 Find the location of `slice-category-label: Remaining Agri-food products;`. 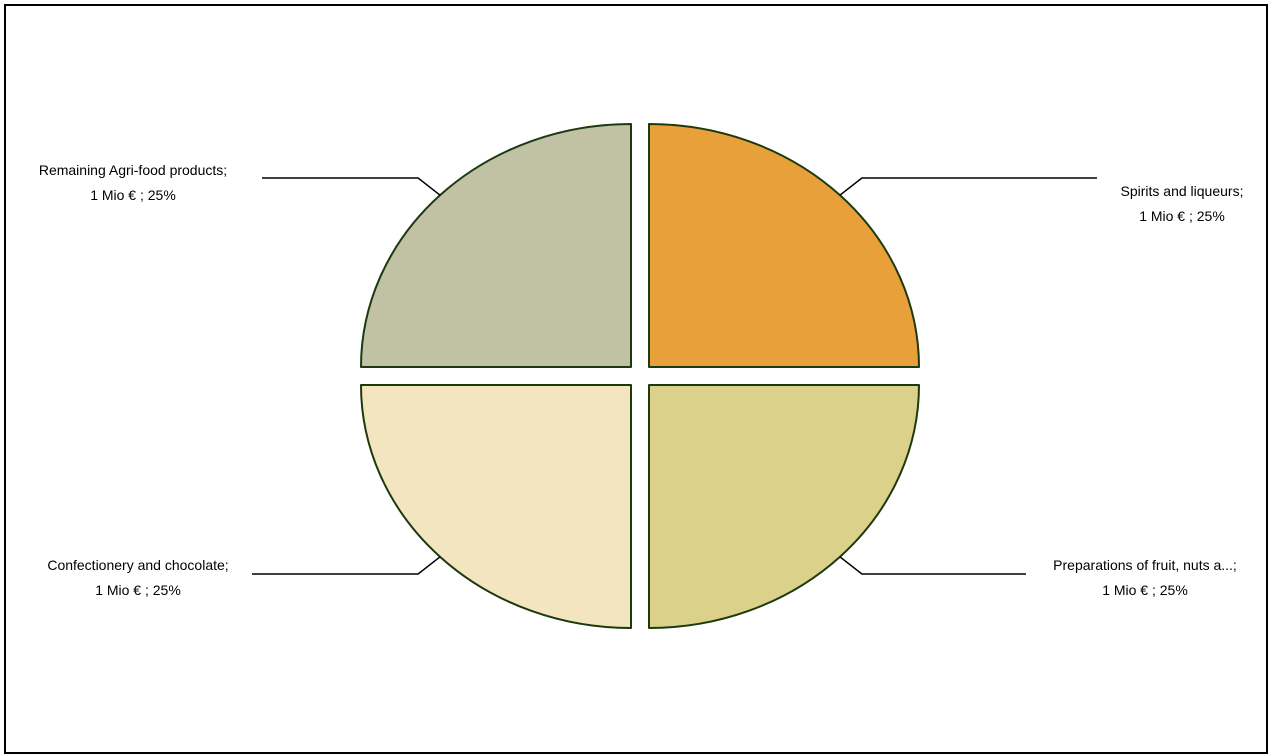

slice-category-label: Remaining Agri-food products; is located at coordinates (133, 170).